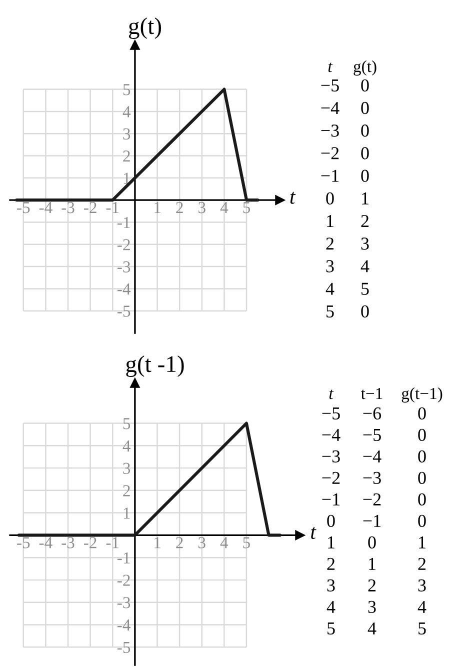 This screenshot has width=455, height=667. Describe the element at coordinates (145, 28) in the screenshot. I see `chart-title: g(t)` at that location.